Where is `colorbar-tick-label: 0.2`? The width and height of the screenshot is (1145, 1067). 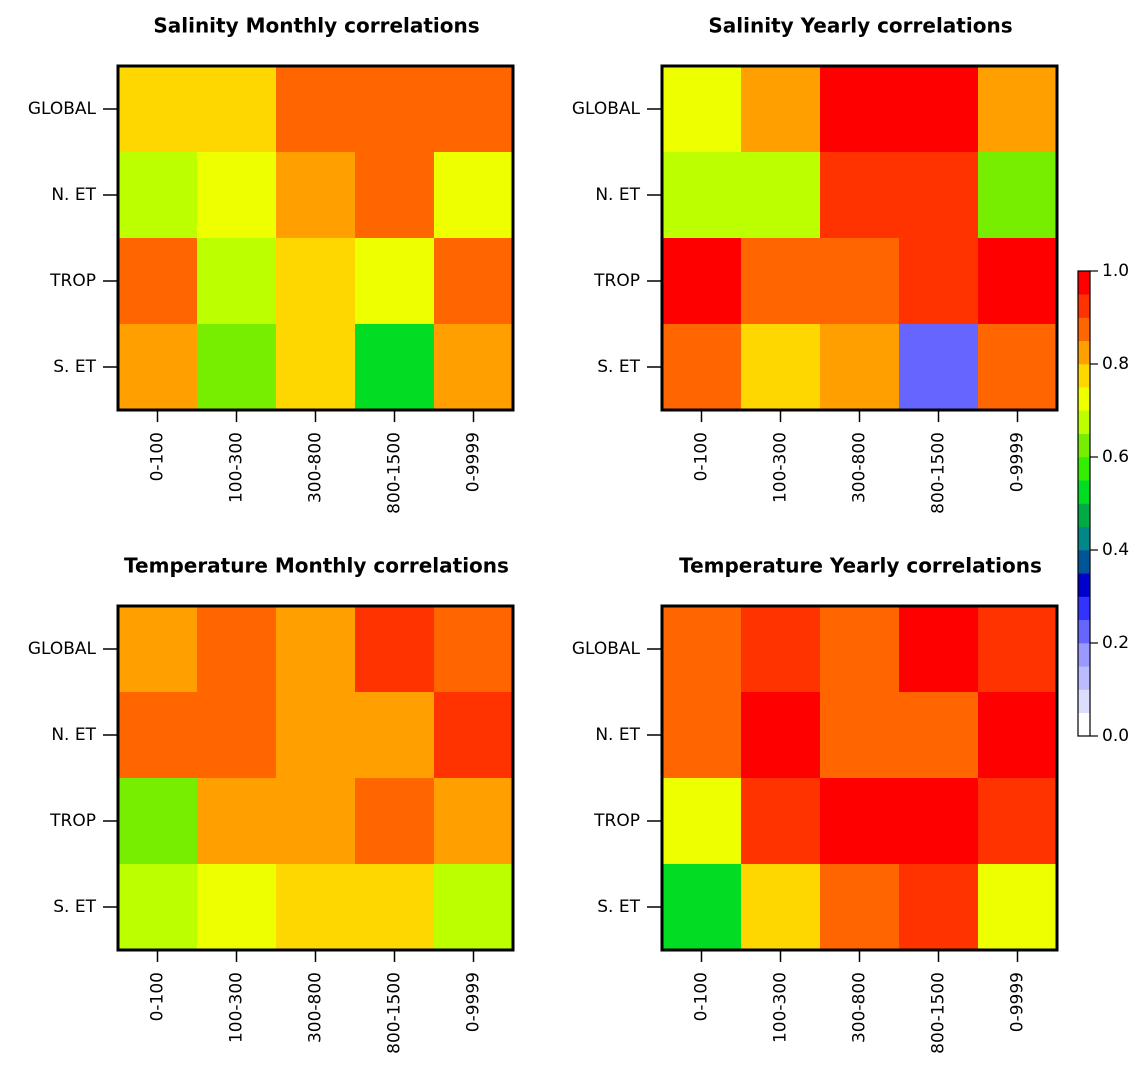 colorbar-tick-label: 0.2 is located at coordinates (1115, 643).